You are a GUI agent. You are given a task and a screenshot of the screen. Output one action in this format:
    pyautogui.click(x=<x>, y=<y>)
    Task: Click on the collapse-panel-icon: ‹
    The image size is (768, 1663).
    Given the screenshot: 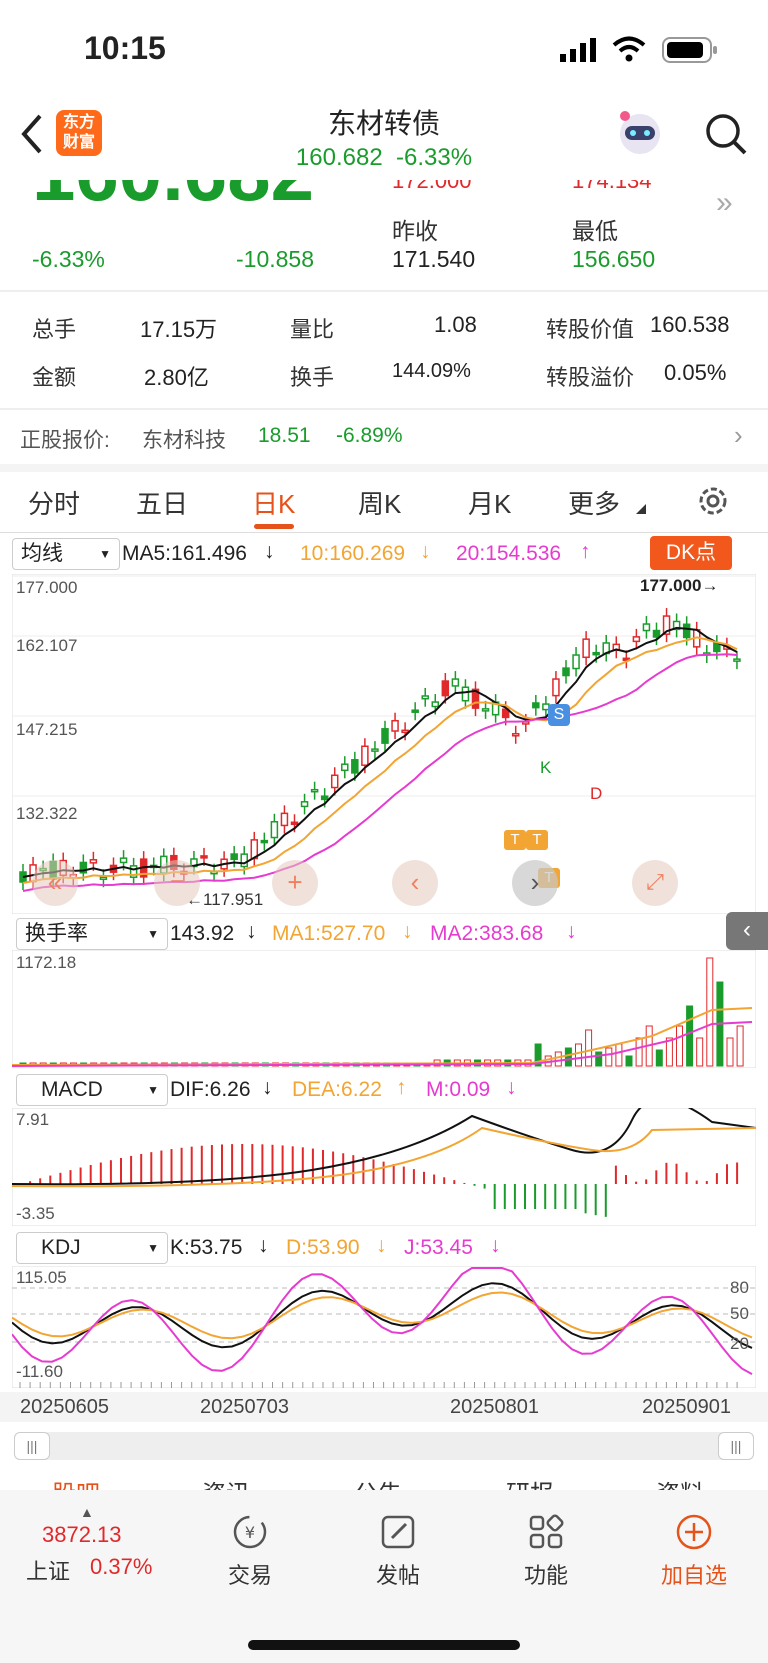 What is the action you would take?
    pyautogui.click(x=747, y=931)
    